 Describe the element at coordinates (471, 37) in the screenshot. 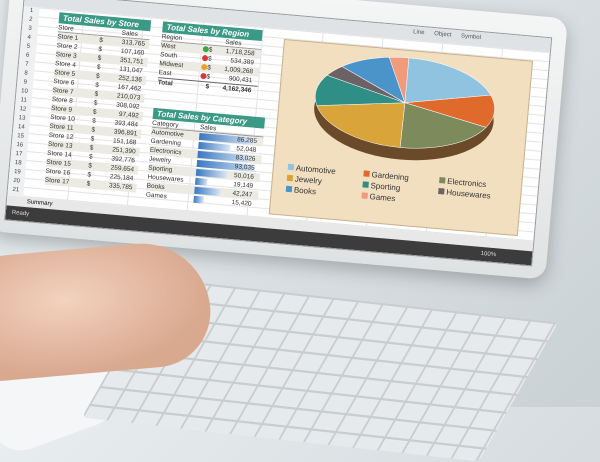

I see `ribbon-symbol: Symbol` at that location.